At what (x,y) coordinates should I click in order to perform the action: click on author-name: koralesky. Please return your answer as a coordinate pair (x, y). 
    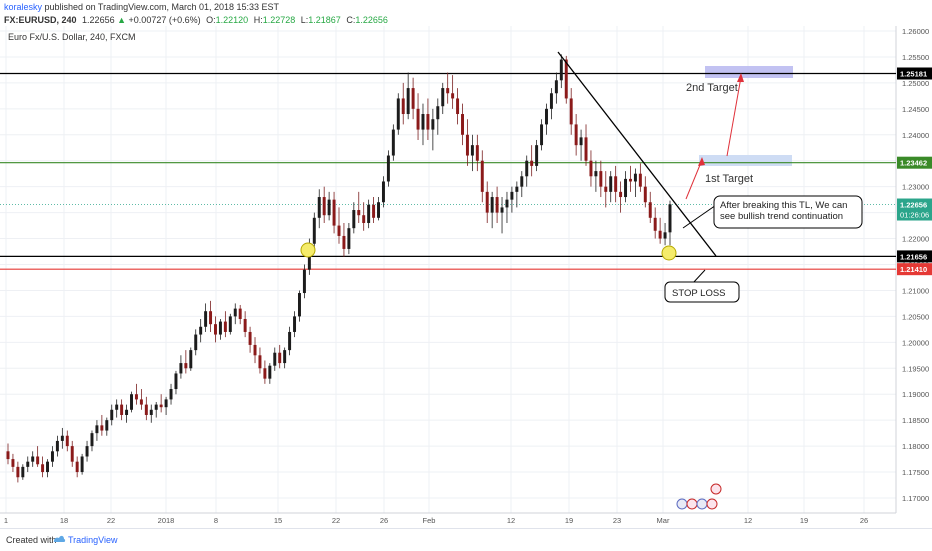
    Looking at the image, I should click on (23, 7).